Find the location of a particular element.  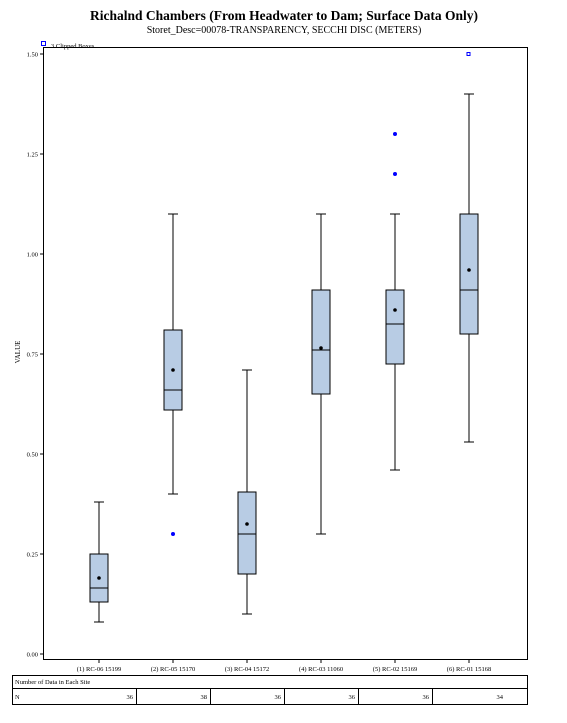

y-tick-label: 1.50 is located at coordinates (32, 55).